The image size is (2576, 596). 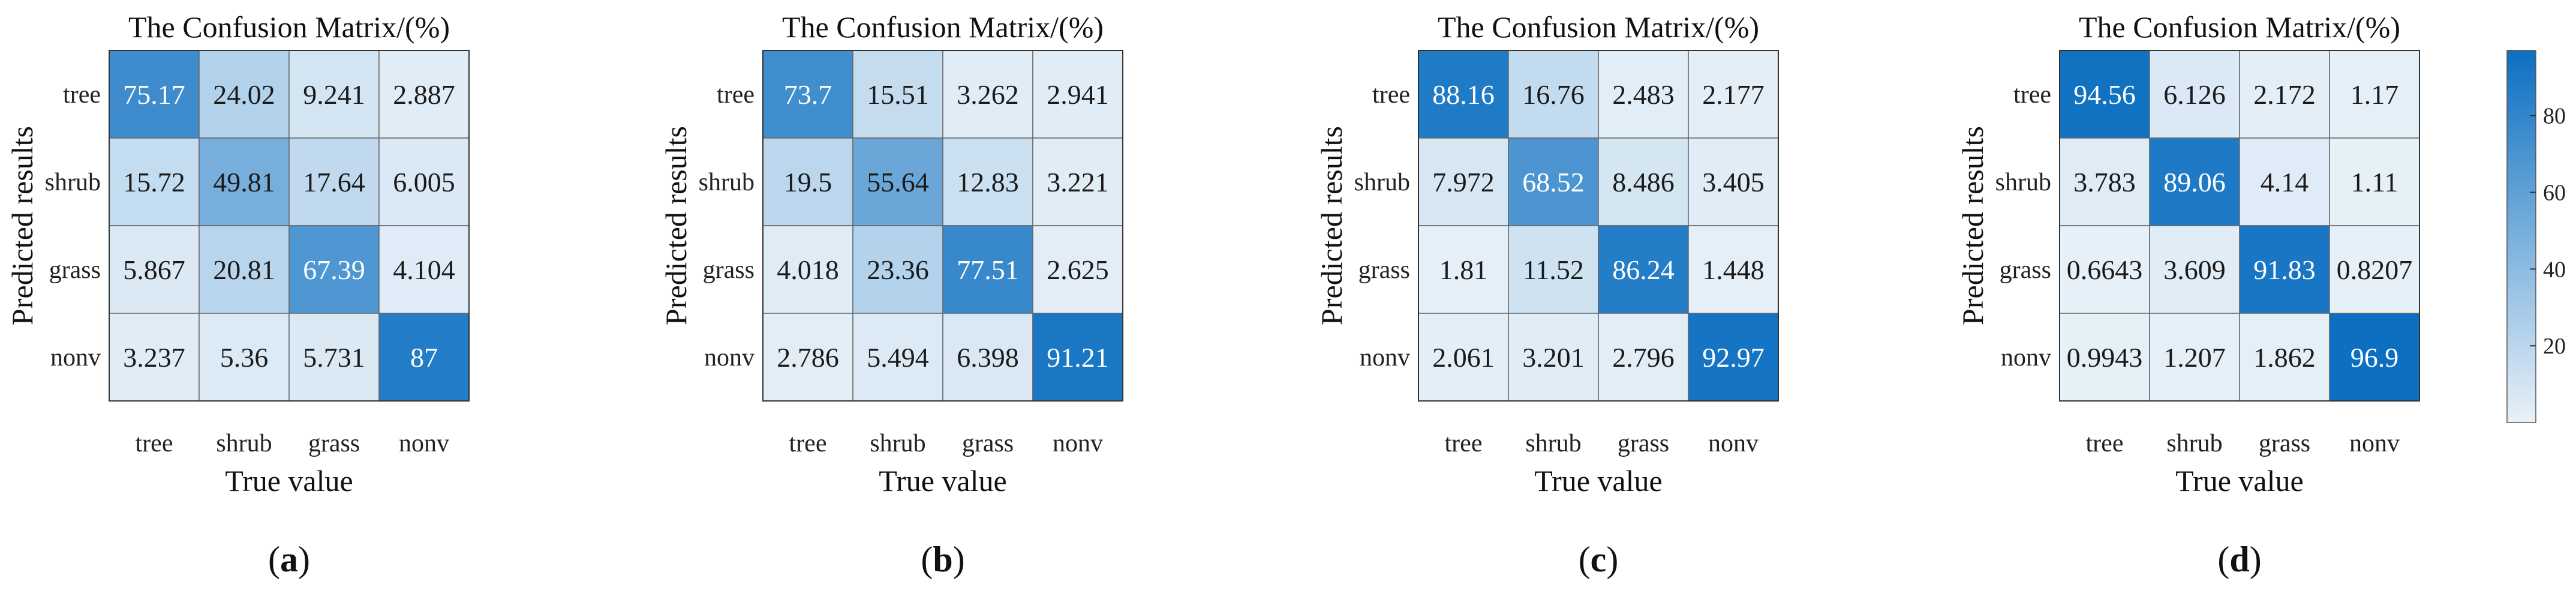 I want to click on cell-value: 24.02, so click(x=244, y=94).